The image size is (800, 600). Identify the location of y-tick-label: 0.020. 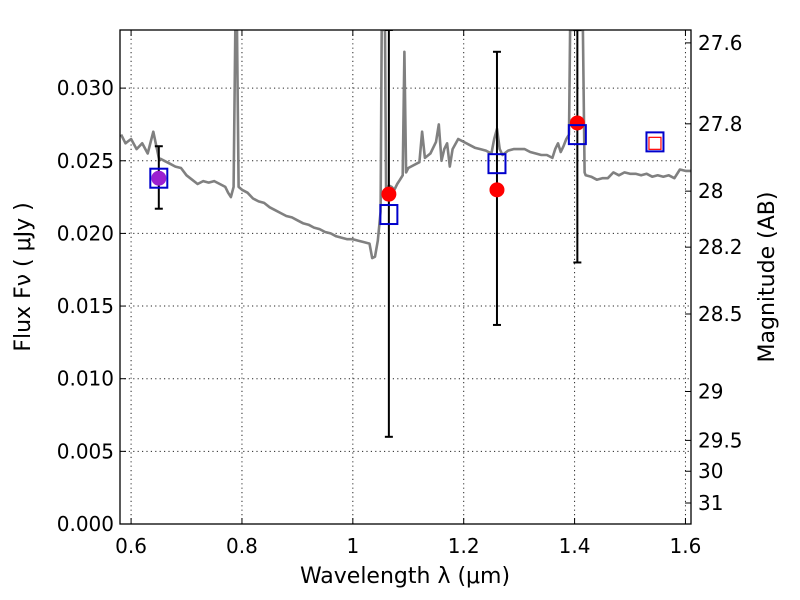
(85, 233).